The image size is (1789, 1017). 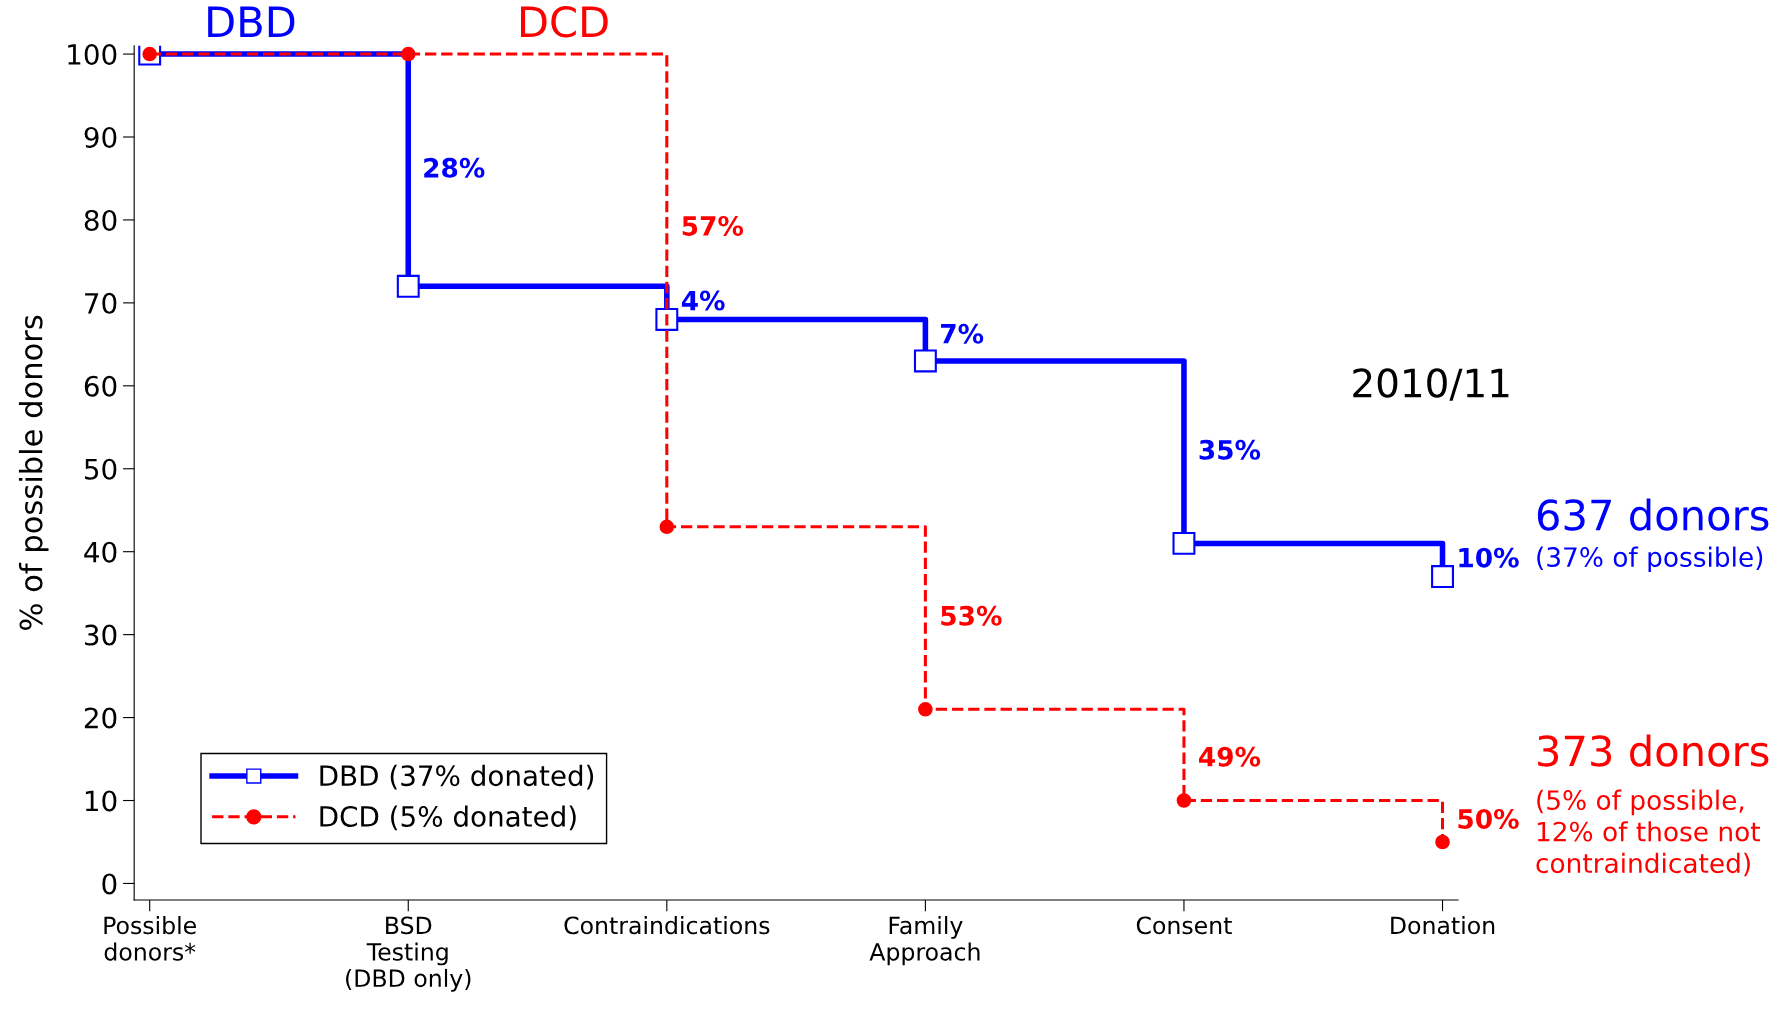 What do you see at coordinates (100, 552) in the screenshot?
I see `y-tick-label: 40` at bounding box center [100, 552].